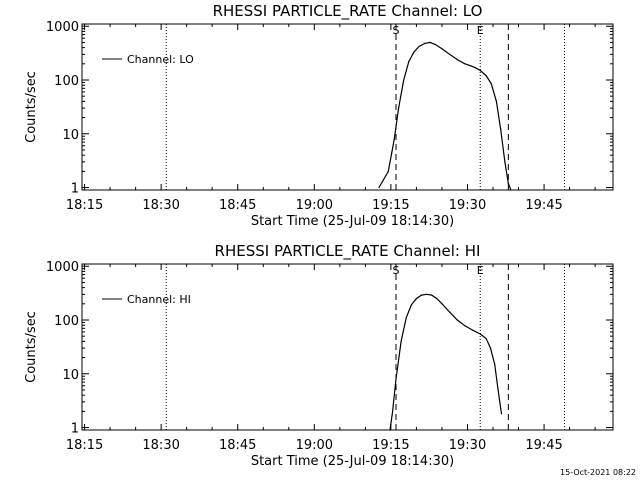  I want to click on timestamp-label: 15-Oct-2021 08:22, so click(598, 472).